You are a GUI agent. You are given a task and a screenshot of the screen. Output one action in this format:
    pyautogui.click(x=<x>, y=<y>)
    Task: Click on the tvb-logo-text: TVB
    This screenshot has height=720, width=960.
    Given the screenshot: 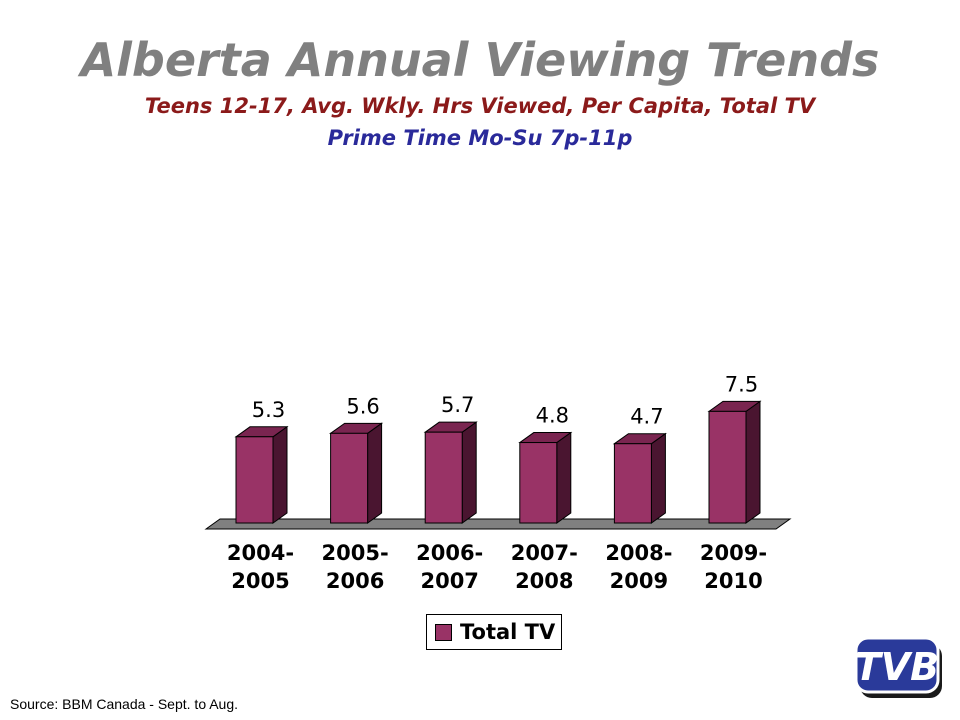 What is the action you would take?
    pyautogui.click(x=897, y=667)
    